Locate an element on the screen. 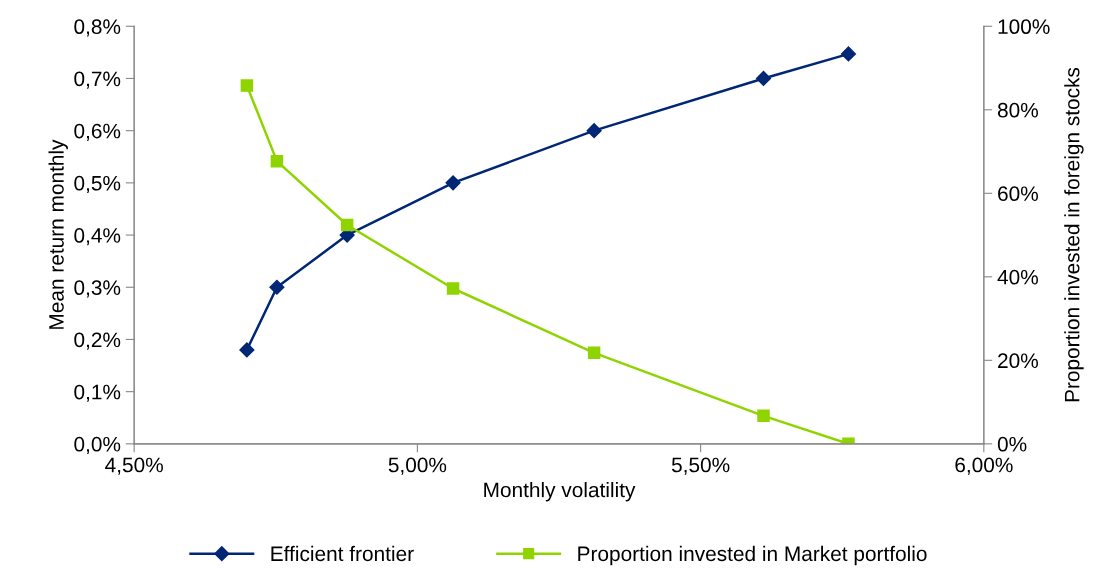  y2-tick-label: 20% is located at coordinates (1018, 361).